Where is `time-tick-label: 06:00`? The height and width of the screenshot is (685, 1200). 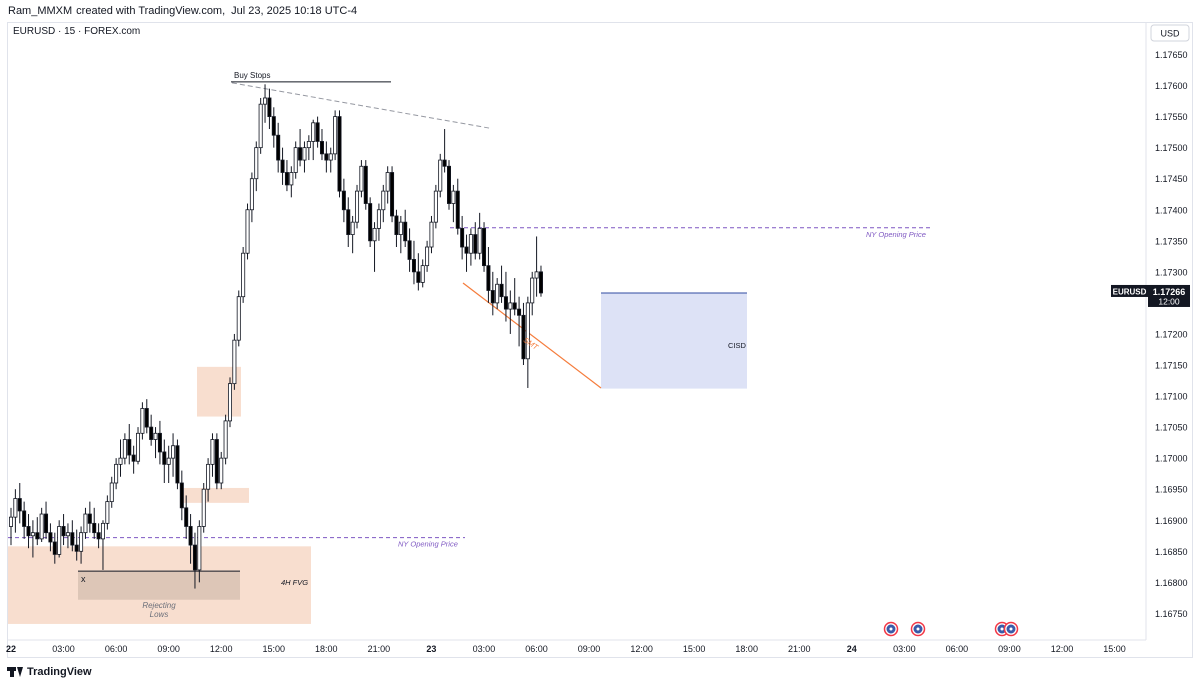
time-tick-label: 06:00 is located at coordinates (957, 649).